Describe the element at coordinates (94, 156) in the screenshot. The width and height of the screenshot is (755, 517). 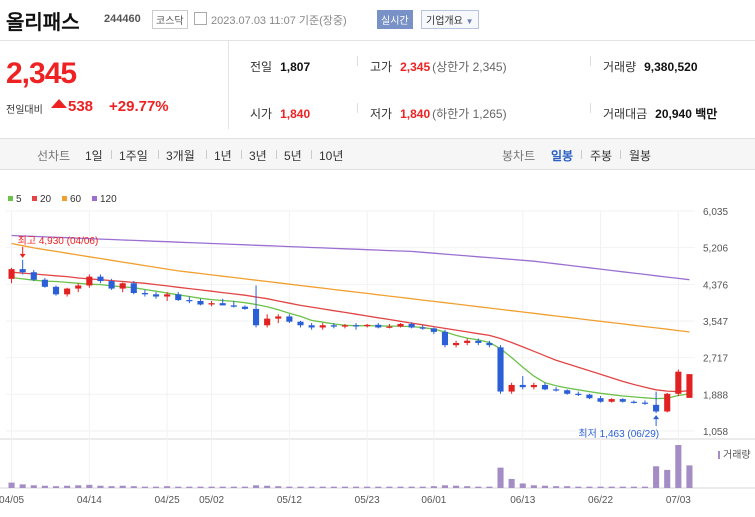
I see `tab-1day: 1일` at that location.